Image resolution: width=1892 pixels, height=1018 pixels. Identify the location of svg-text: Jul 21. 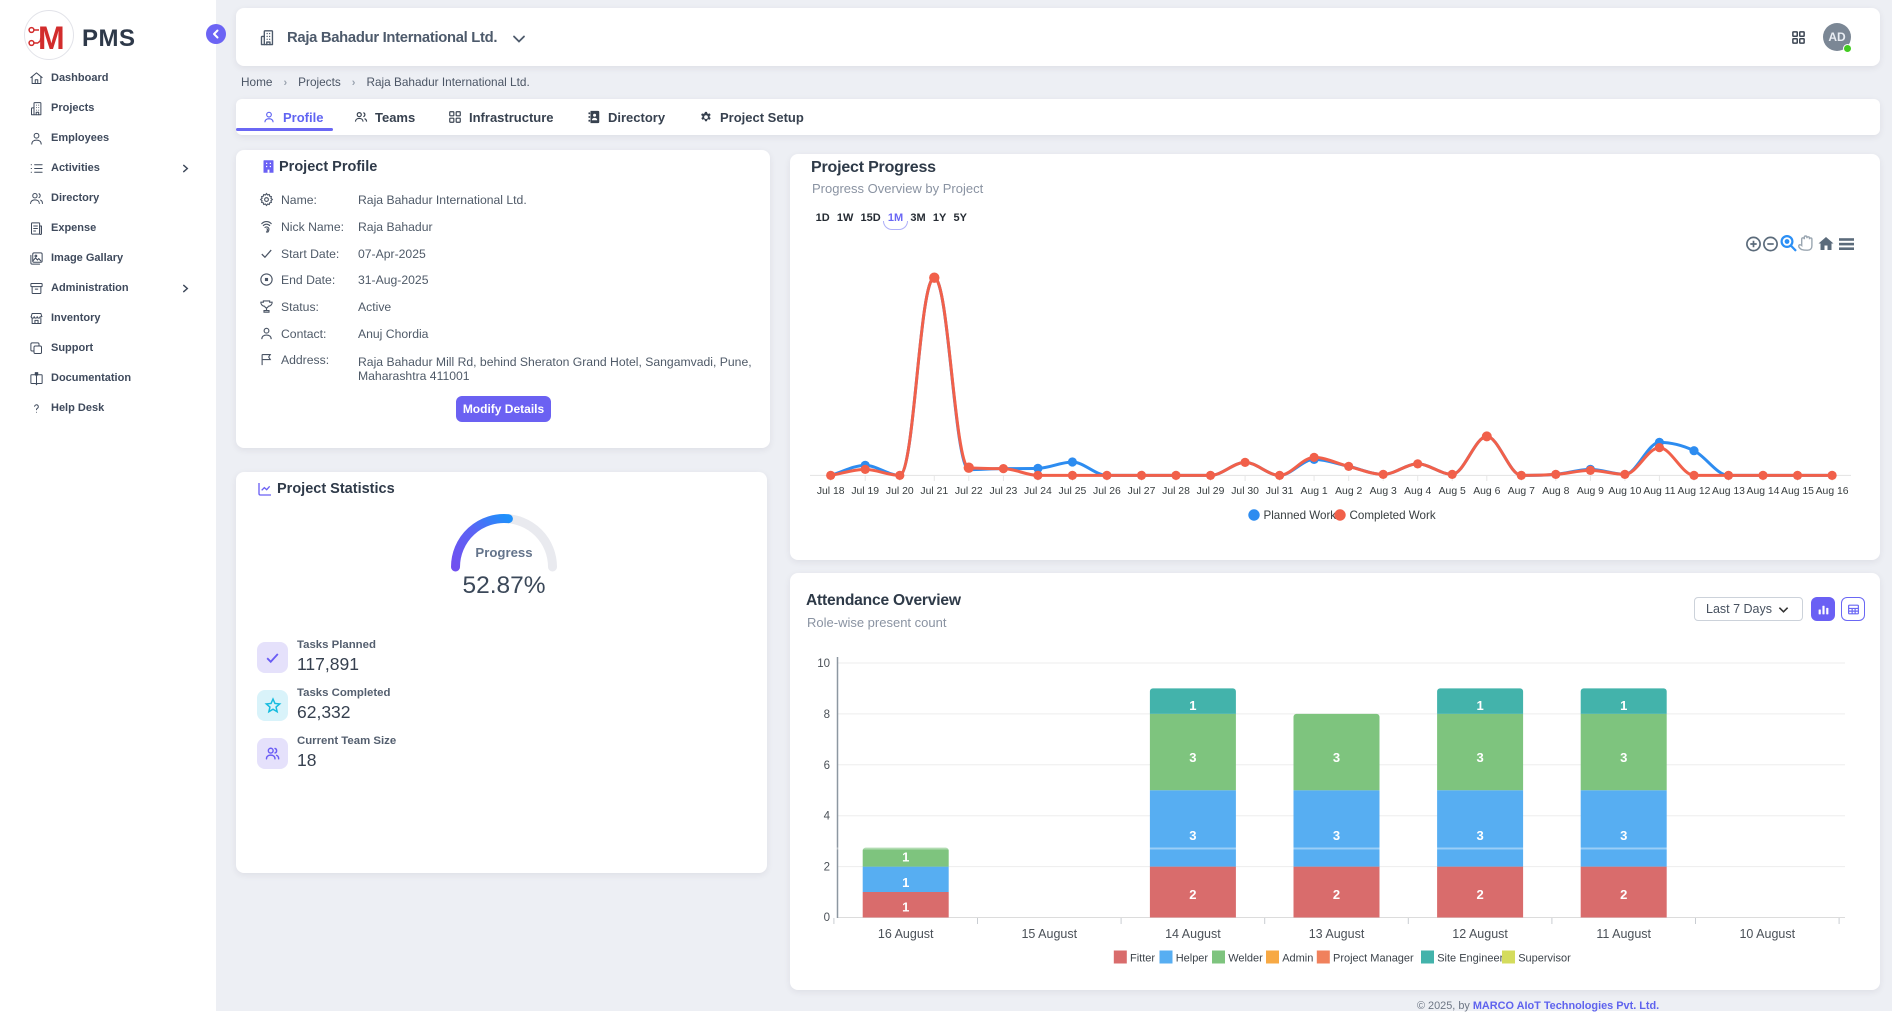
(934, 491).